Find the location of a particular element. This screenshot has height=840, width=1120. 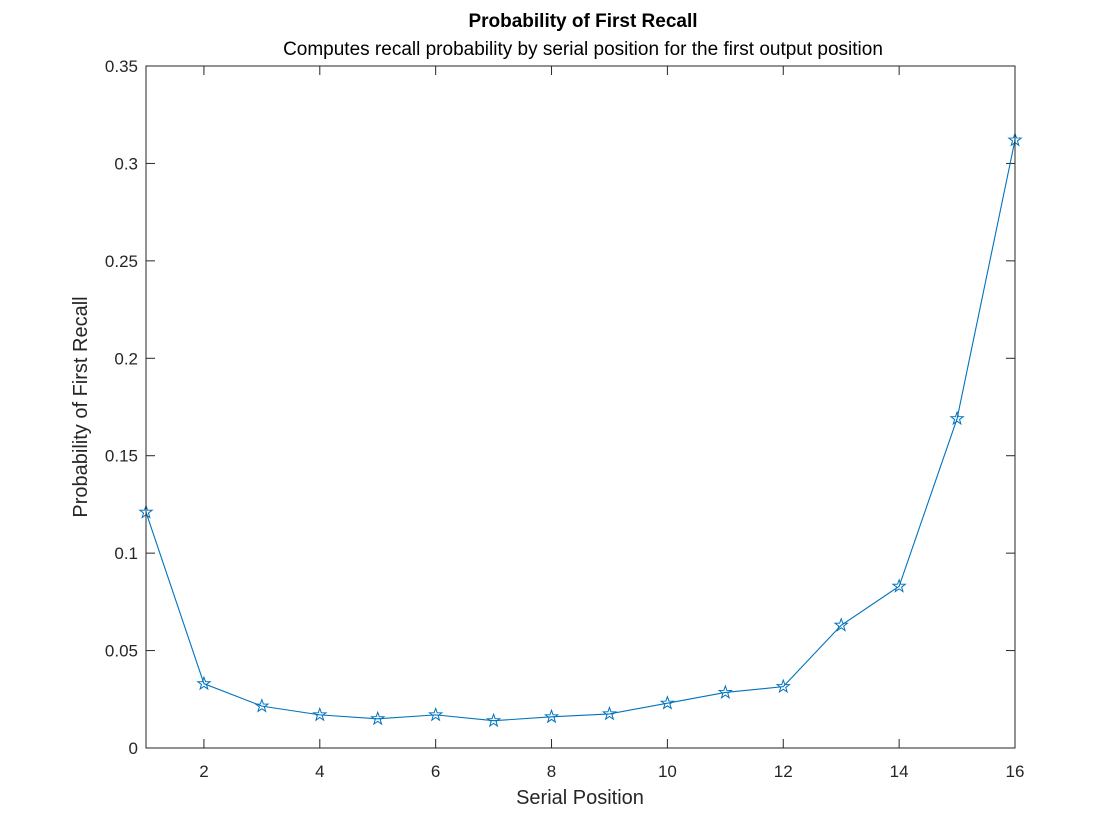

x-axis-label: Serial Position is located at coordinates (580, 798).